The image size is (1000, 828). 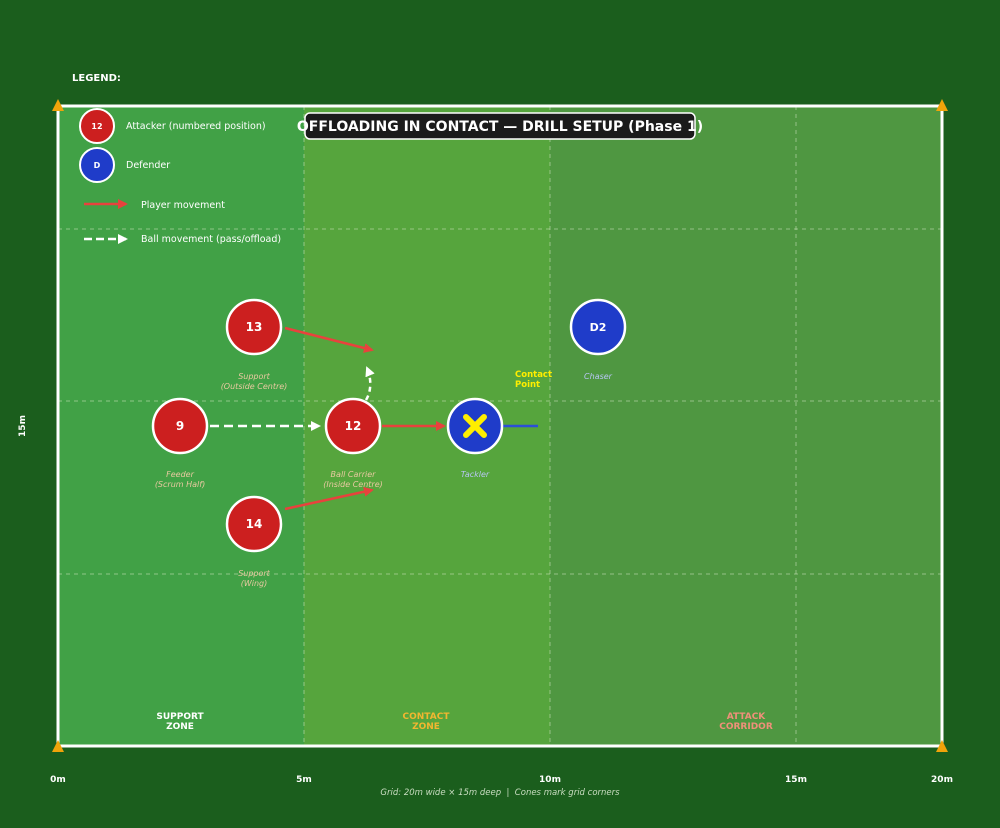 I want to click on player-9-role: Feeder, so click(x=180, y=474).